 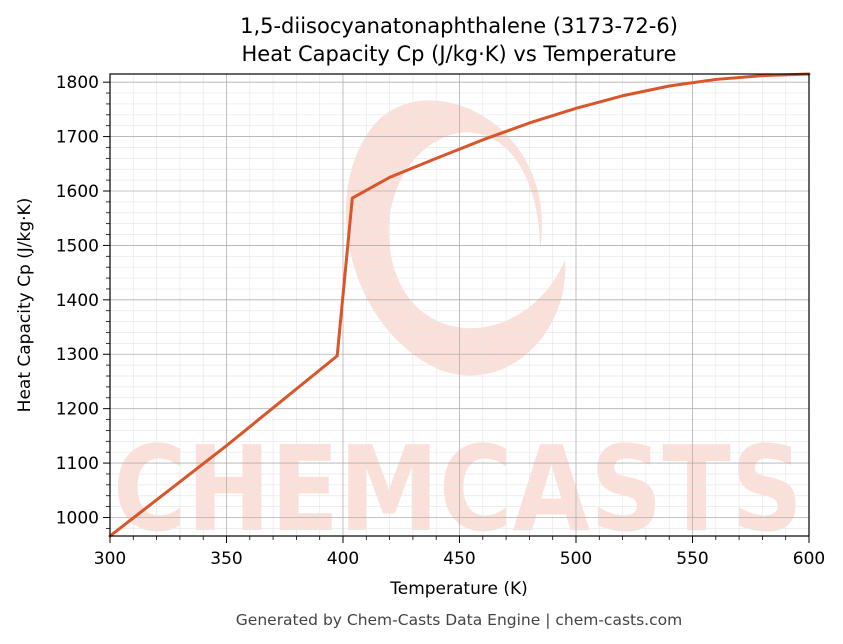 I want to click on x-tick-label: 550, so click(x=692, y=559).